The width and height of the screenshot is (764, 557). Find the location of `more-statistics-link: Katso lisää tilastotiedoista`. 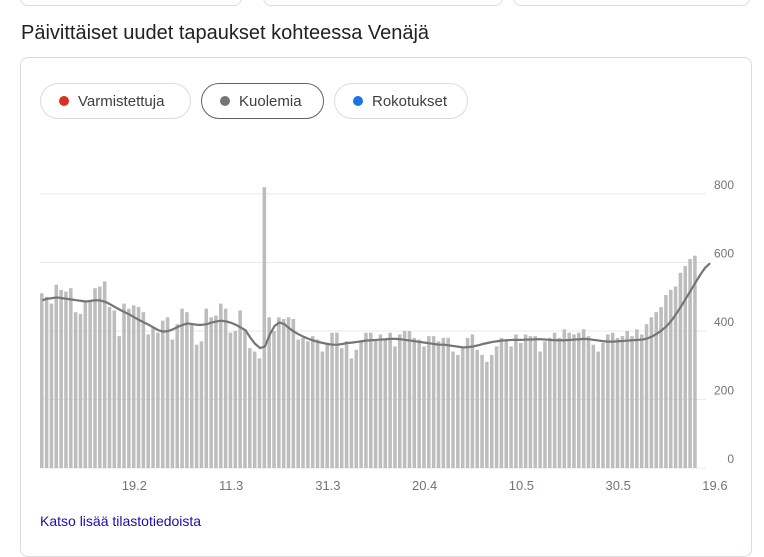

more-statistics-link: Katso lisää tilastotiedoista is located at coordinates (120, 521).